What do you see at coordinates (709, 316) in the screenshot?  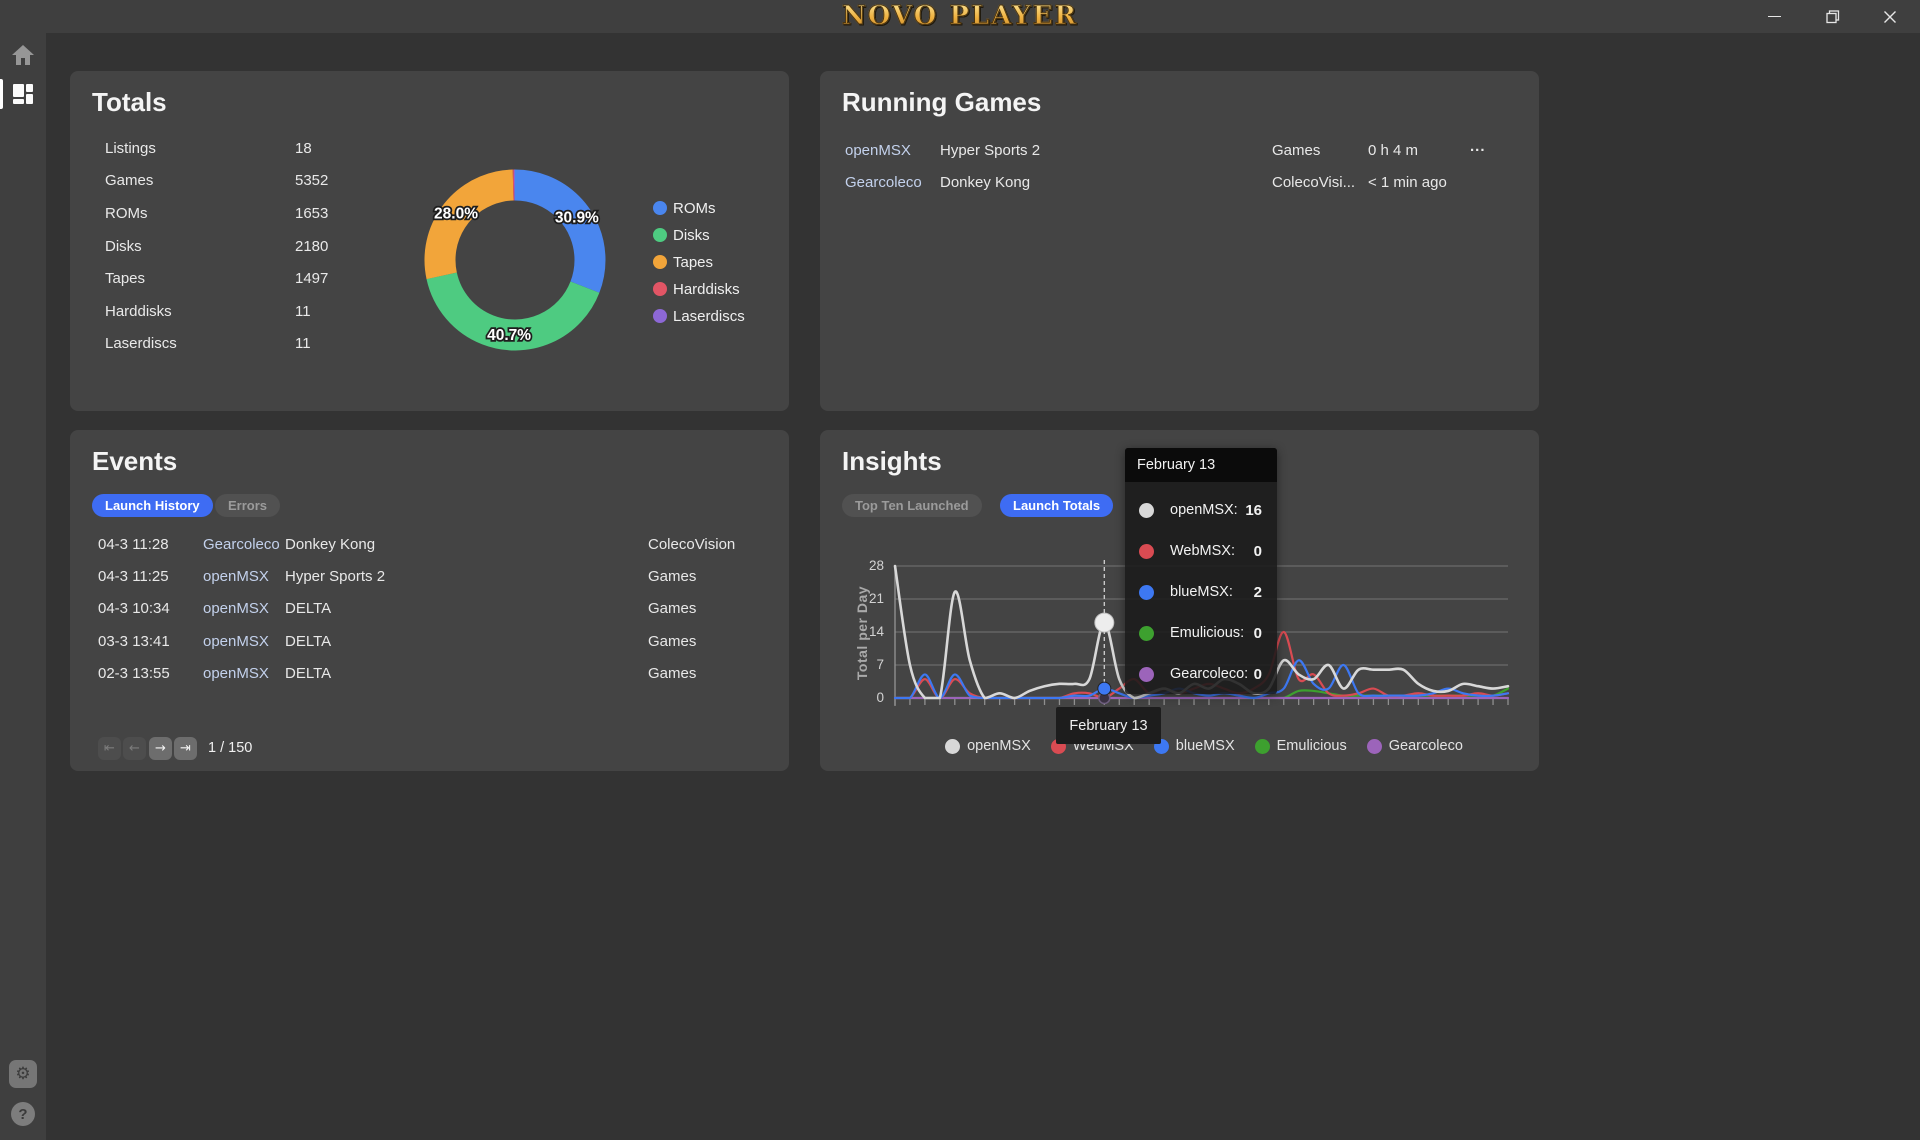 I see `legend-label: Laserdiscs` at bounding box center [709, 316].